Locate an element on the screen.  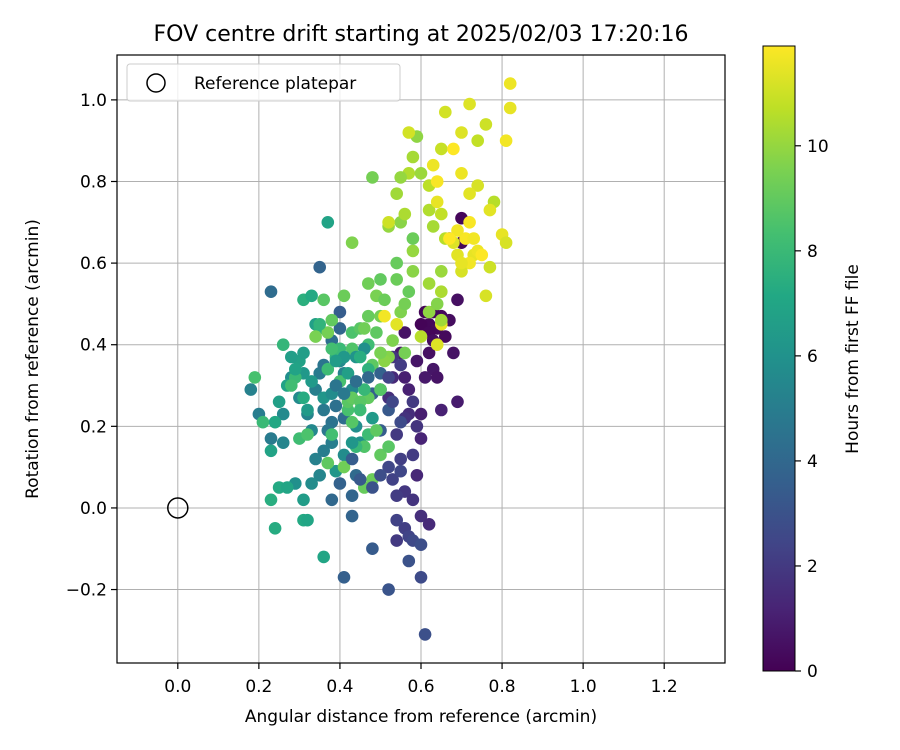
y-tick-label: 0.4 is located at coordinates (93, 346).